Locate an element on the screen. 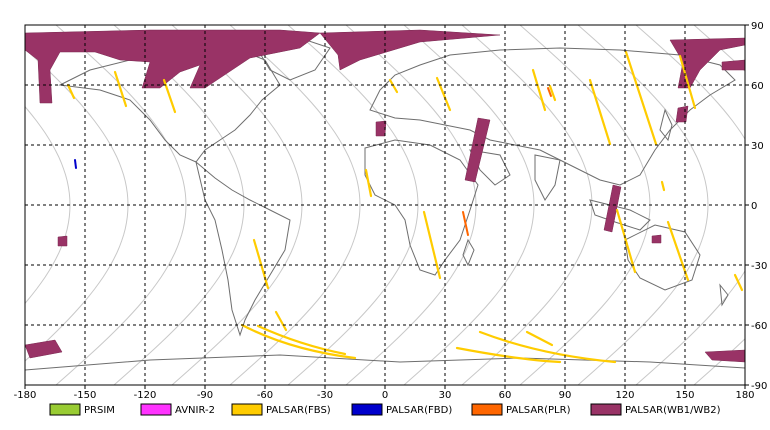  lon-tick-label: -30 is located at coordinates (325, 395).